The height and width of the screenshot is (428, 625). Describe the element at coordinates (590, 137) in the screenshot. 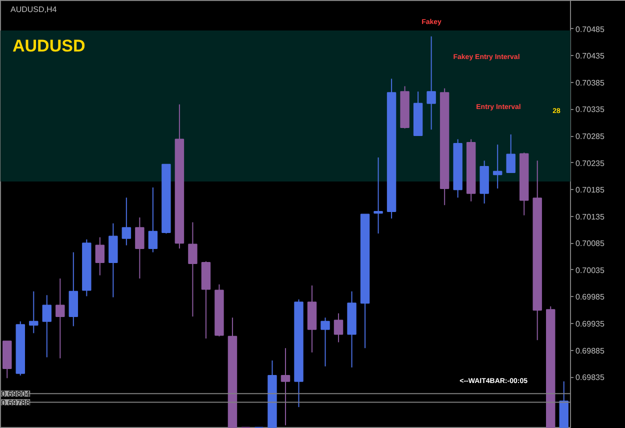

I see `text: 0.70285` at that location.